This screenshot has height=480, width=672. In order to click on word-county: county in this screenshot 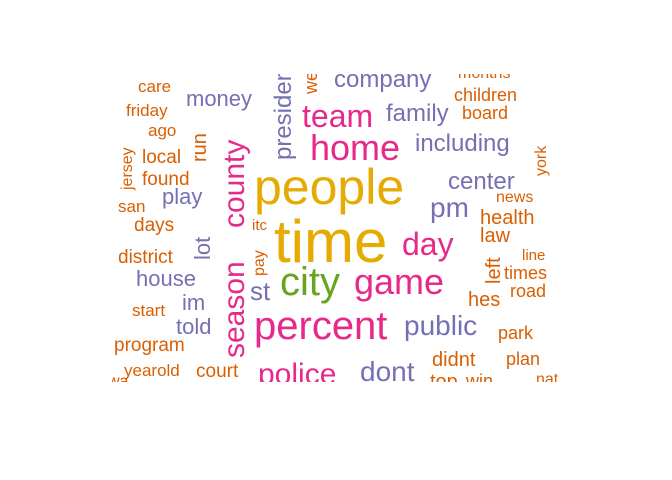, I will do `click(234, 183)`.